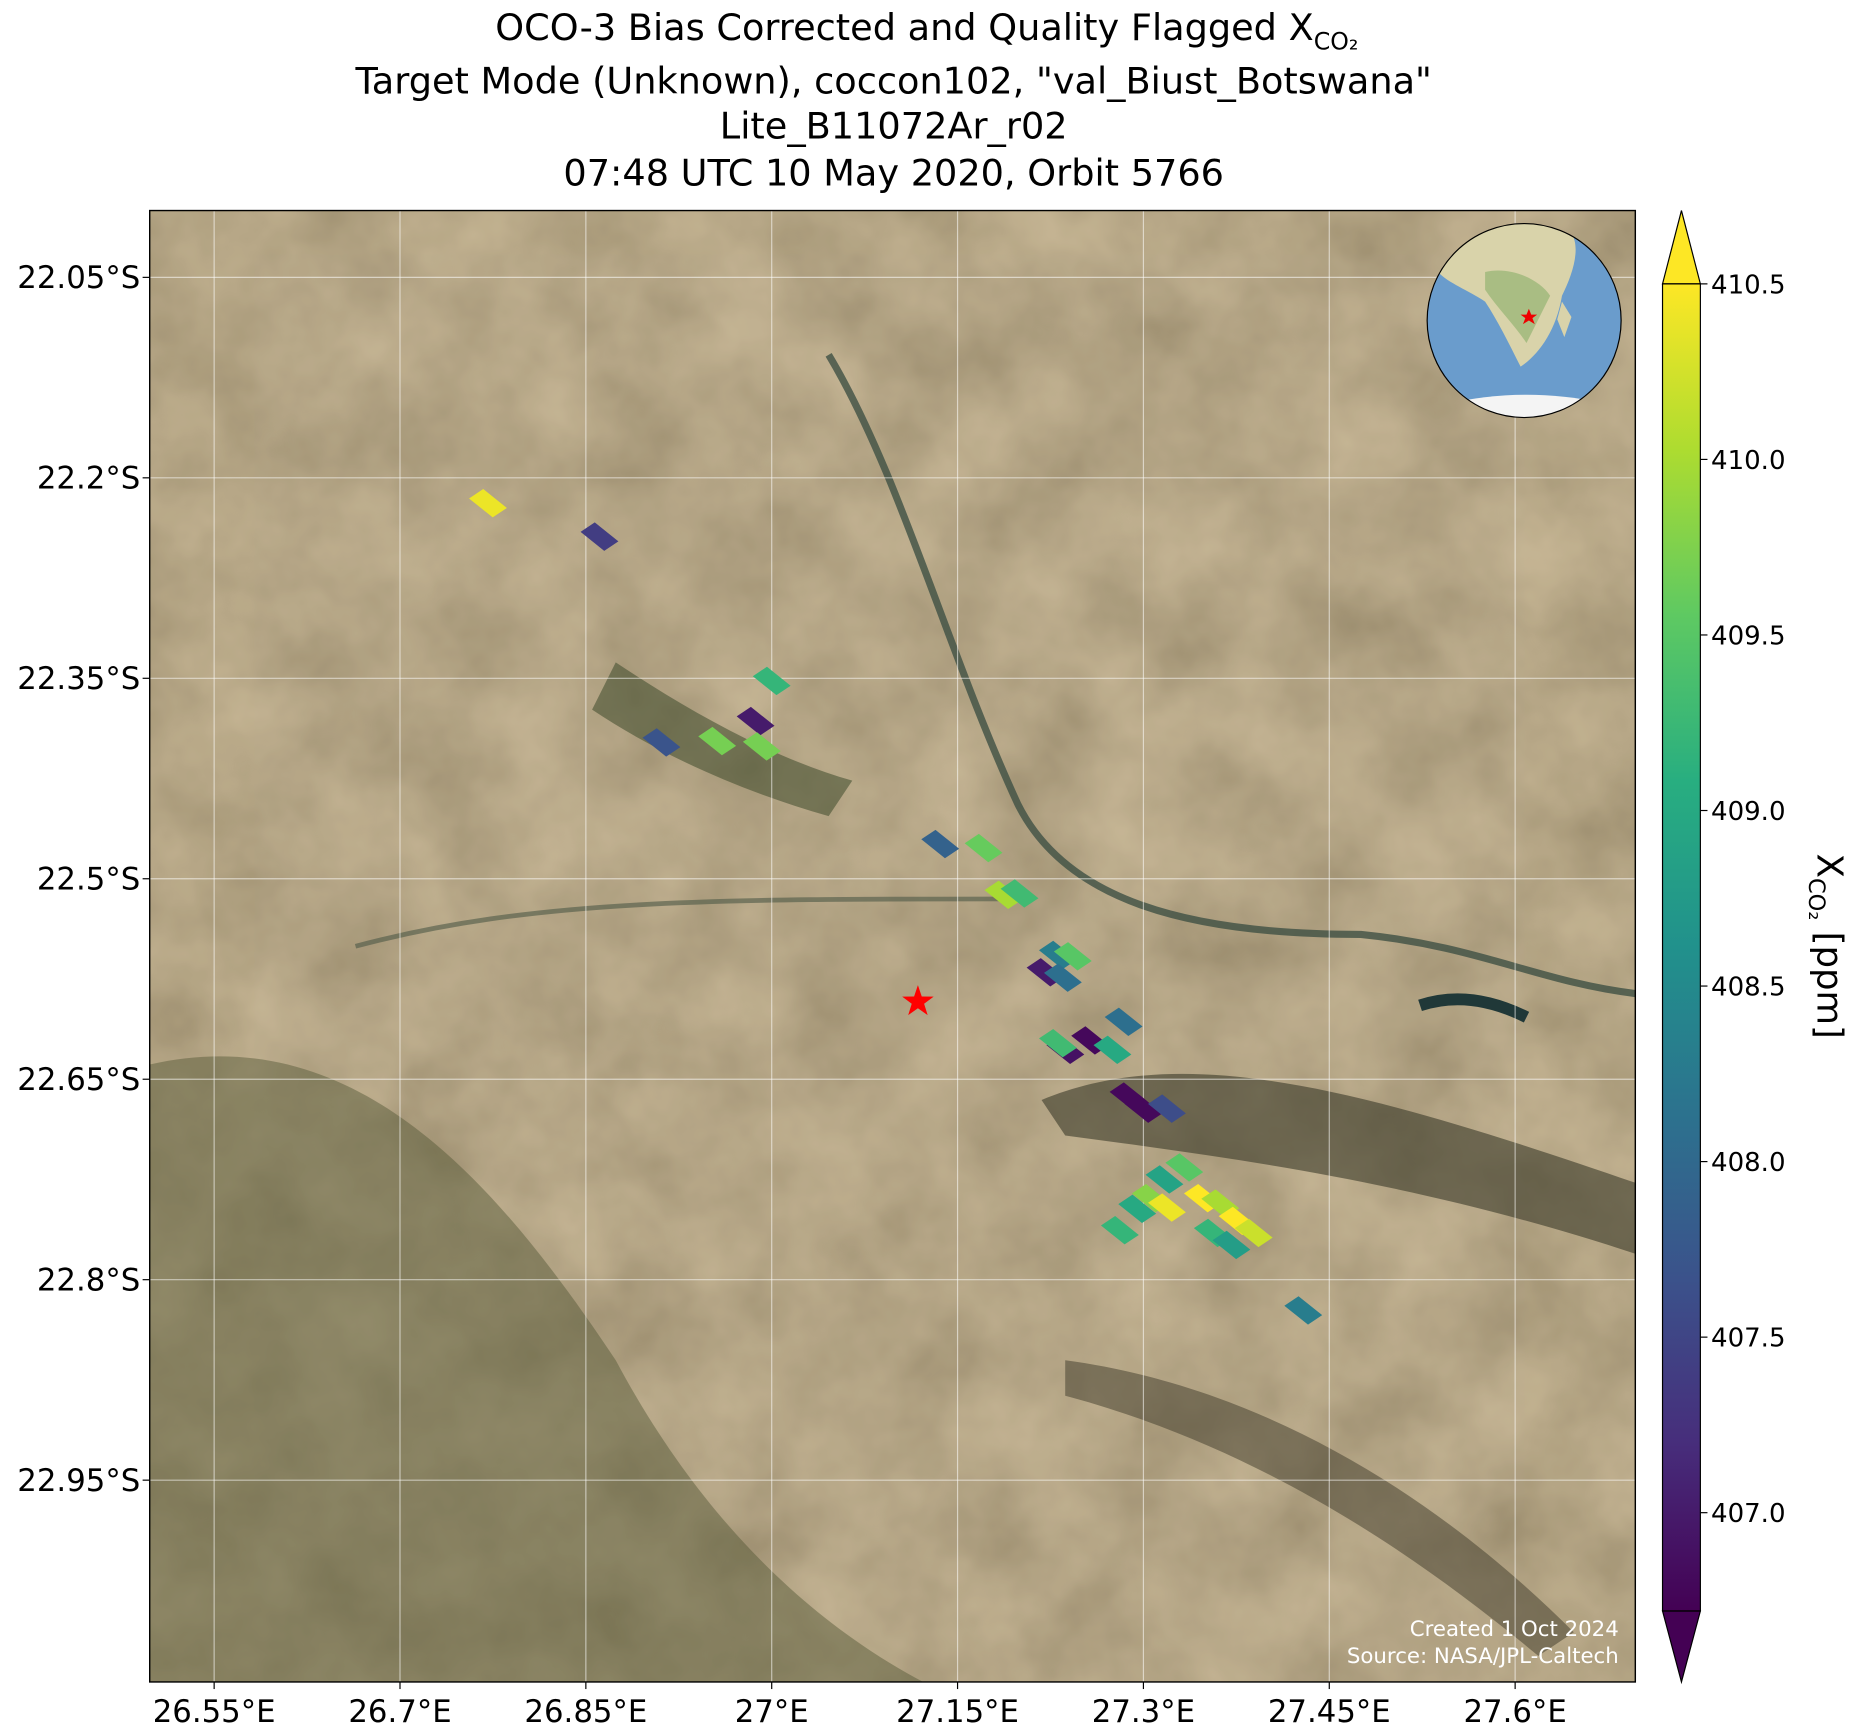  I want to click on colorbar-tick-label: 407.5, so click(1748, 1339).